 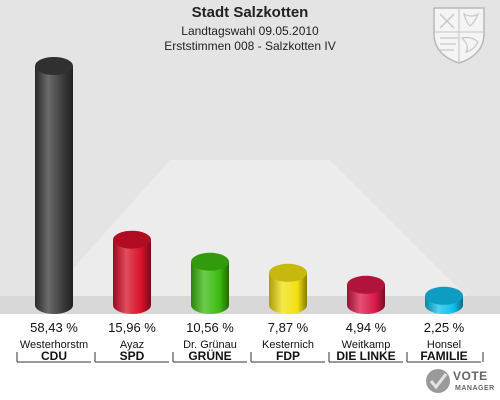 What do you see at coordinates (443, 356) in the screenshot?
I see `party-label: FAMILIE` at bounding box center [443, 356].